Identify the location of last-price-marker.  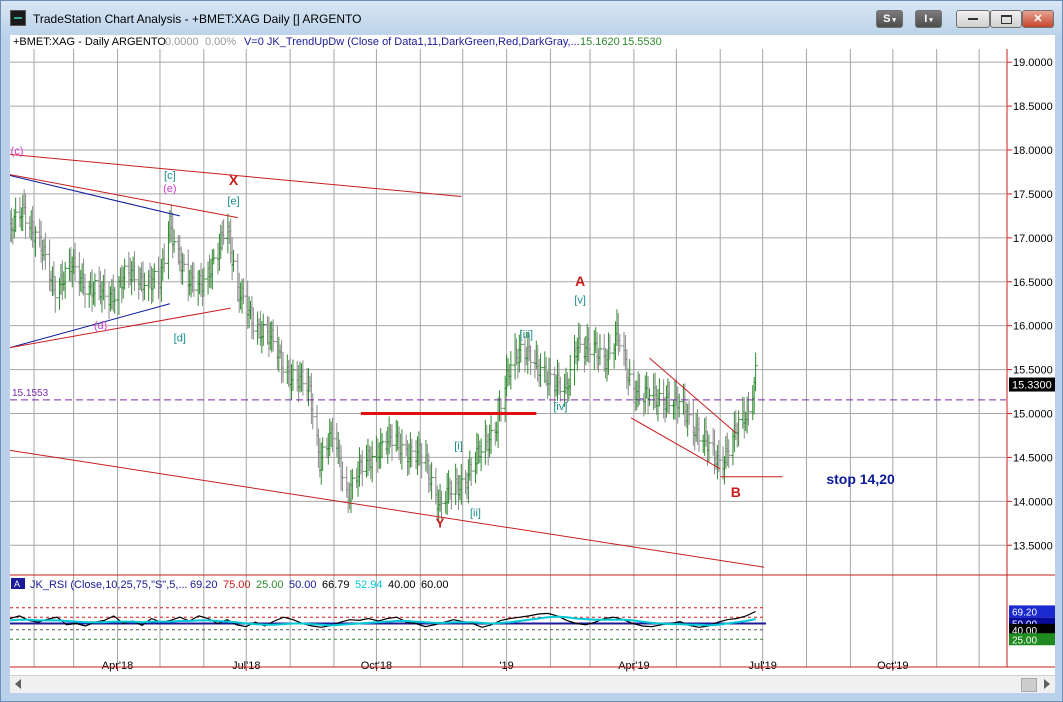
(1032, 384).